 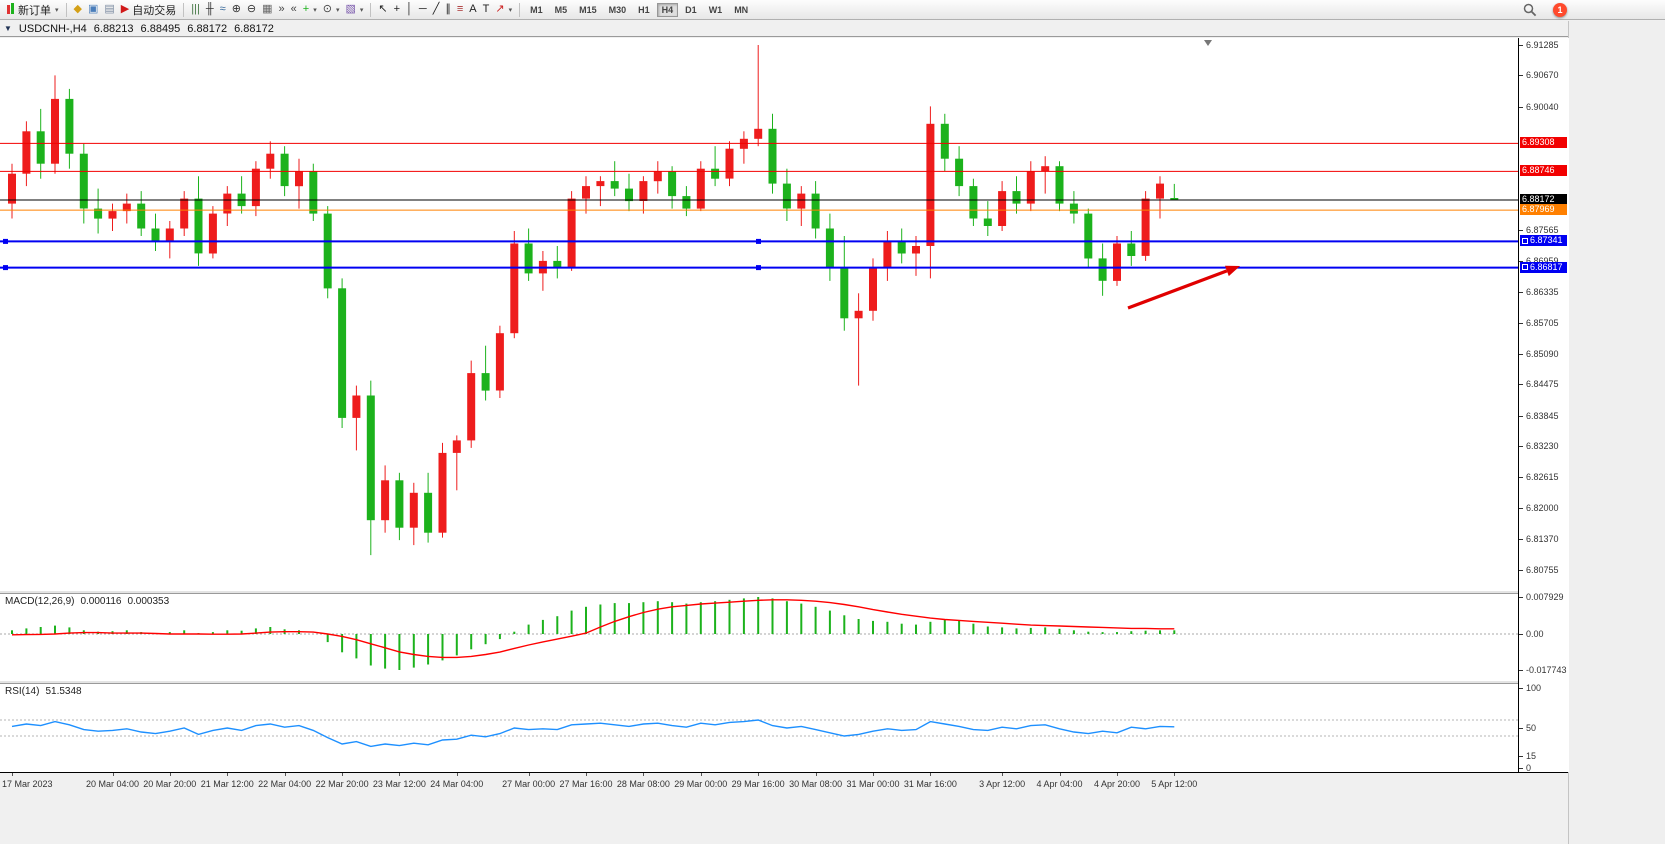 I want to click on time-axis-label: 31 Mar 16:00, so click(x=930, y=784).